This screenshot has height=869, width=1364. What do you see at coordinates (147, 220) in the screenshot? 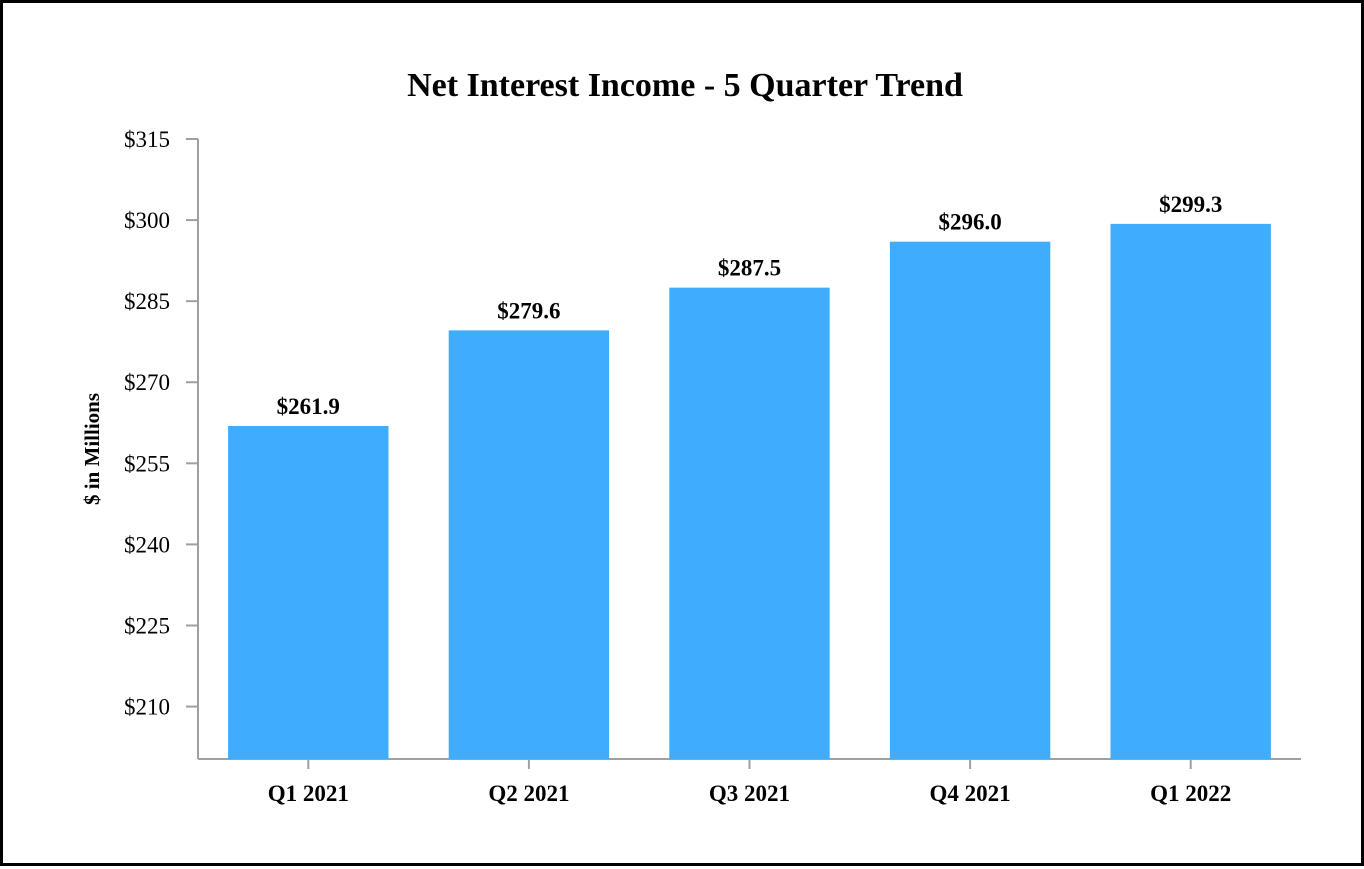
I see `y-tick-label: $300` at bounding box center [147, 220].